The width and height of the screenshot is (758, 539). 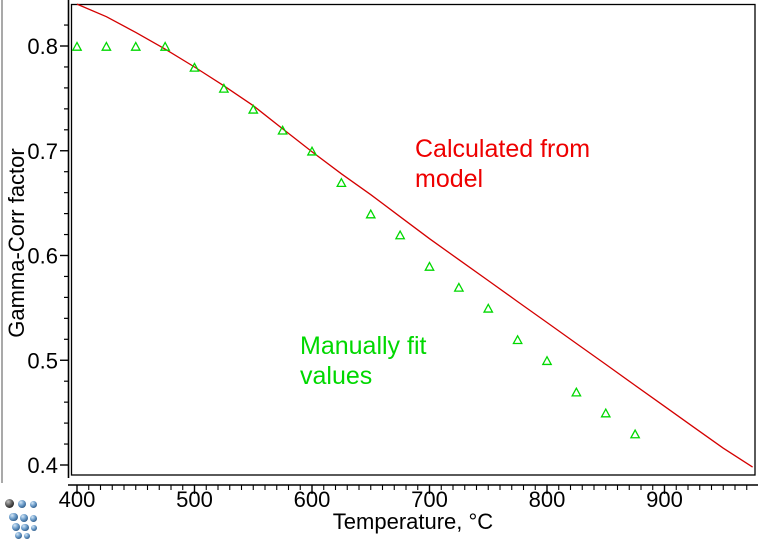 What do you see at coordinates (42, 46) in the screenshot?
I see `y-tick-label: 0.8` at bounding box center [42, 46].